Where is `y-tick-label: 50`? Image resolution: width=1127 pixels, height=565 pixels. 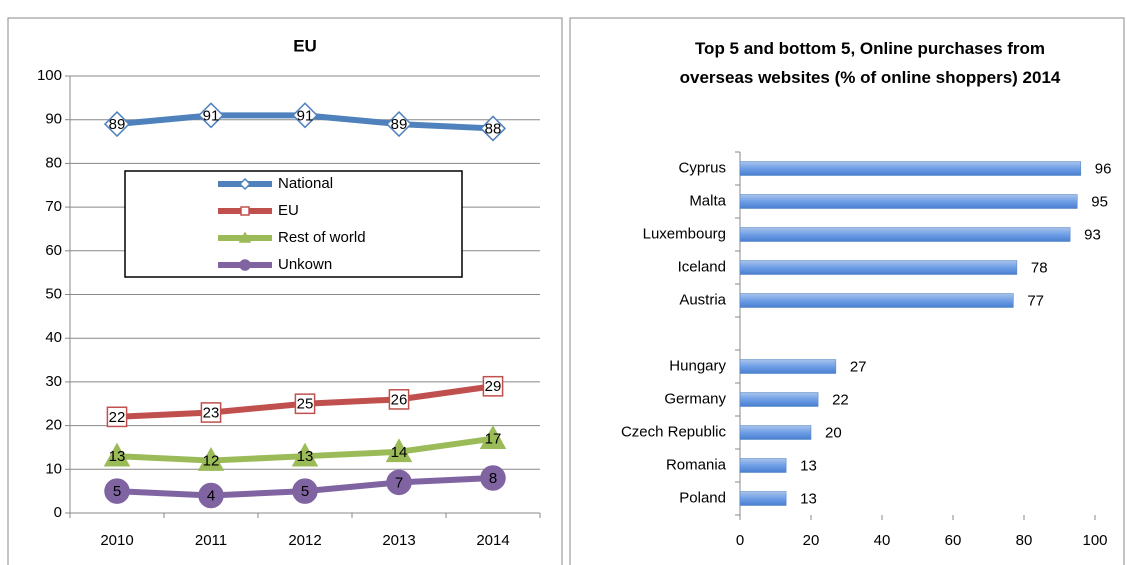
y-tick-label: 50 is located at coordinates (53, 293).